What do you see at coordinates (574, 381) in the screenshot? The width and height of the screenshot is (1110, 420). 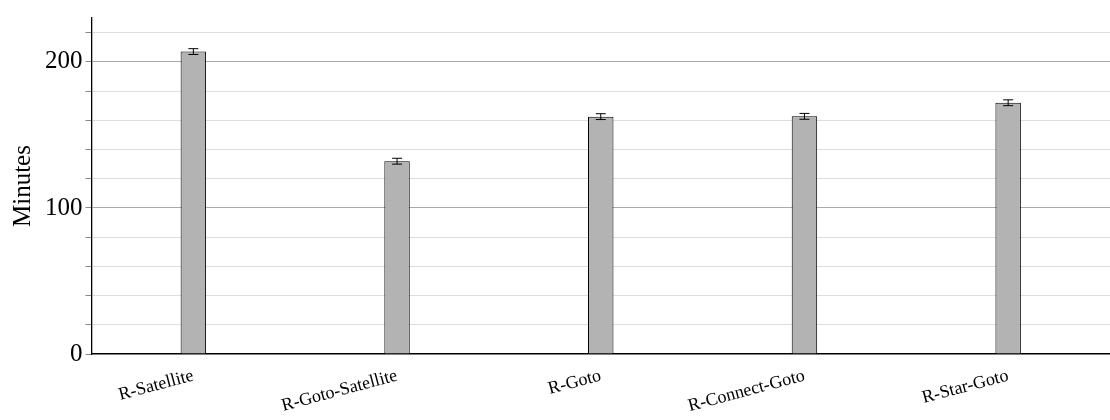 I see `x-tick-label: R-Goto` at bounding box center [574, 381].